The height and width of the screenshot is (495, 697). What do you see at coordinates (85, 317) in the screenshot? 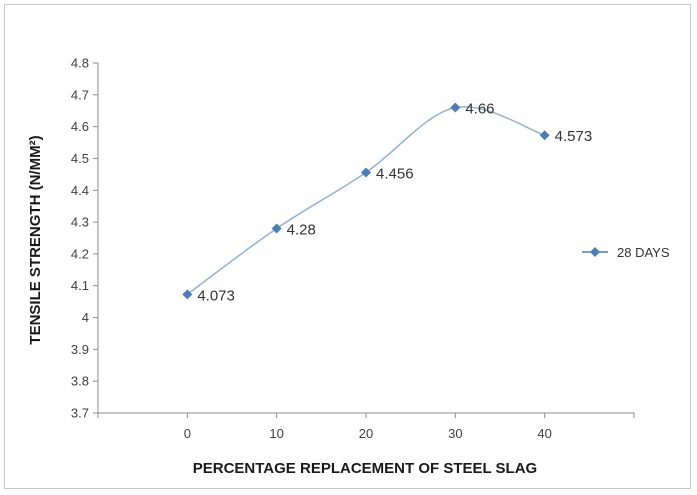
I see `y-tick-label: 4` at bounding box center [85, 317].